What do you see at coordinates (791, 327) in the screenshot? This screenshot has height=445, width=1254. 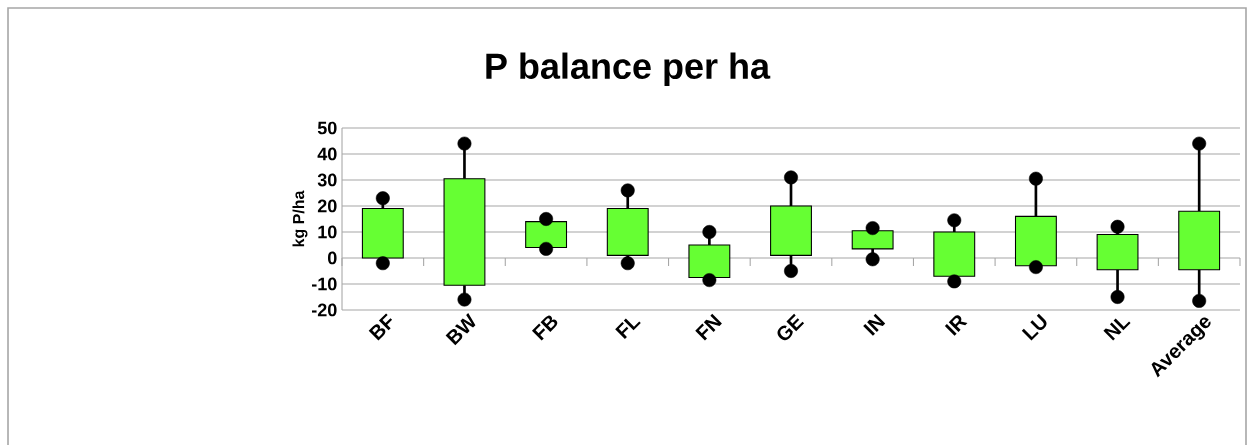 I see `x-tick-label: GE` at bounding box center [791, 327].